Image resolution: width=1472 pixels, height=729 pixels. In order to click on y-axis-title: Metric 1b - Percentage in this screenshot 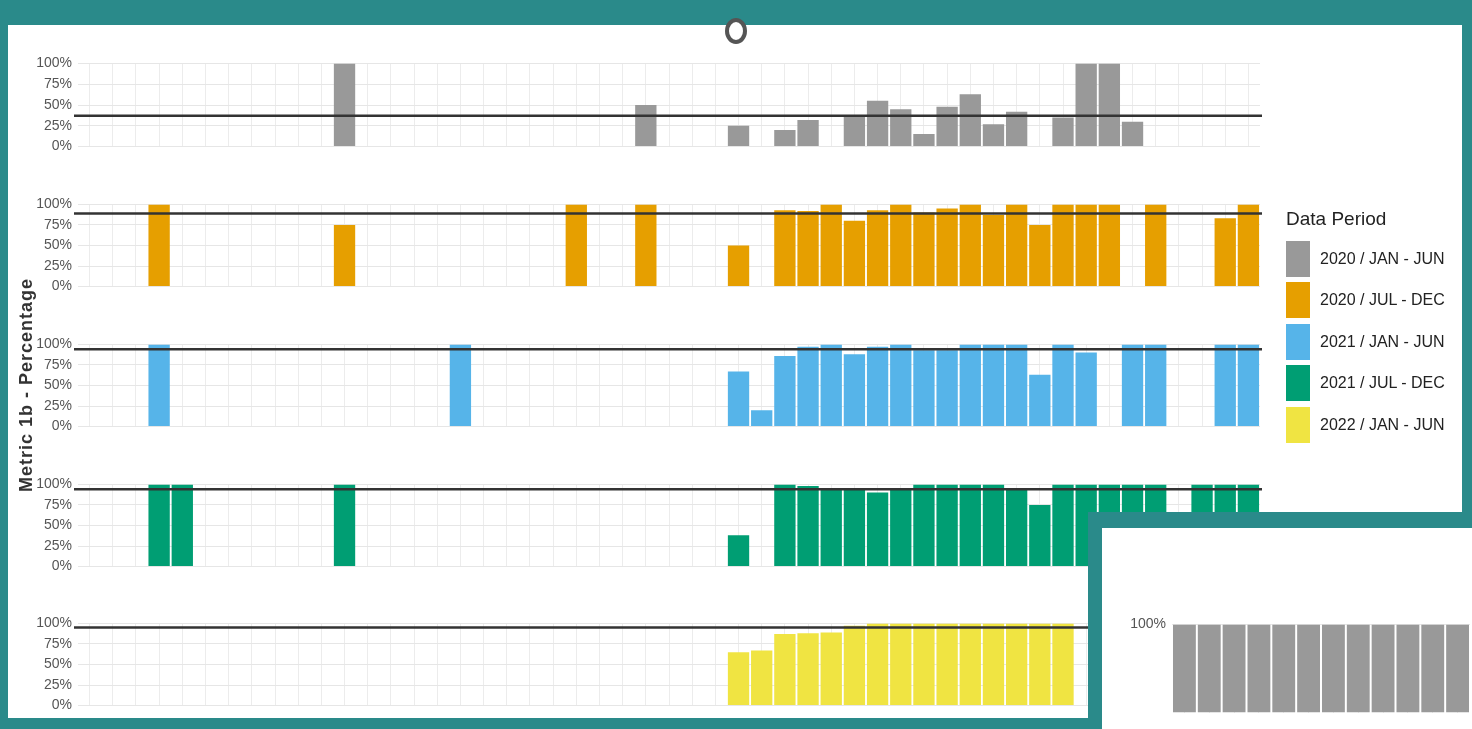, I will do `click(26, 385)`.